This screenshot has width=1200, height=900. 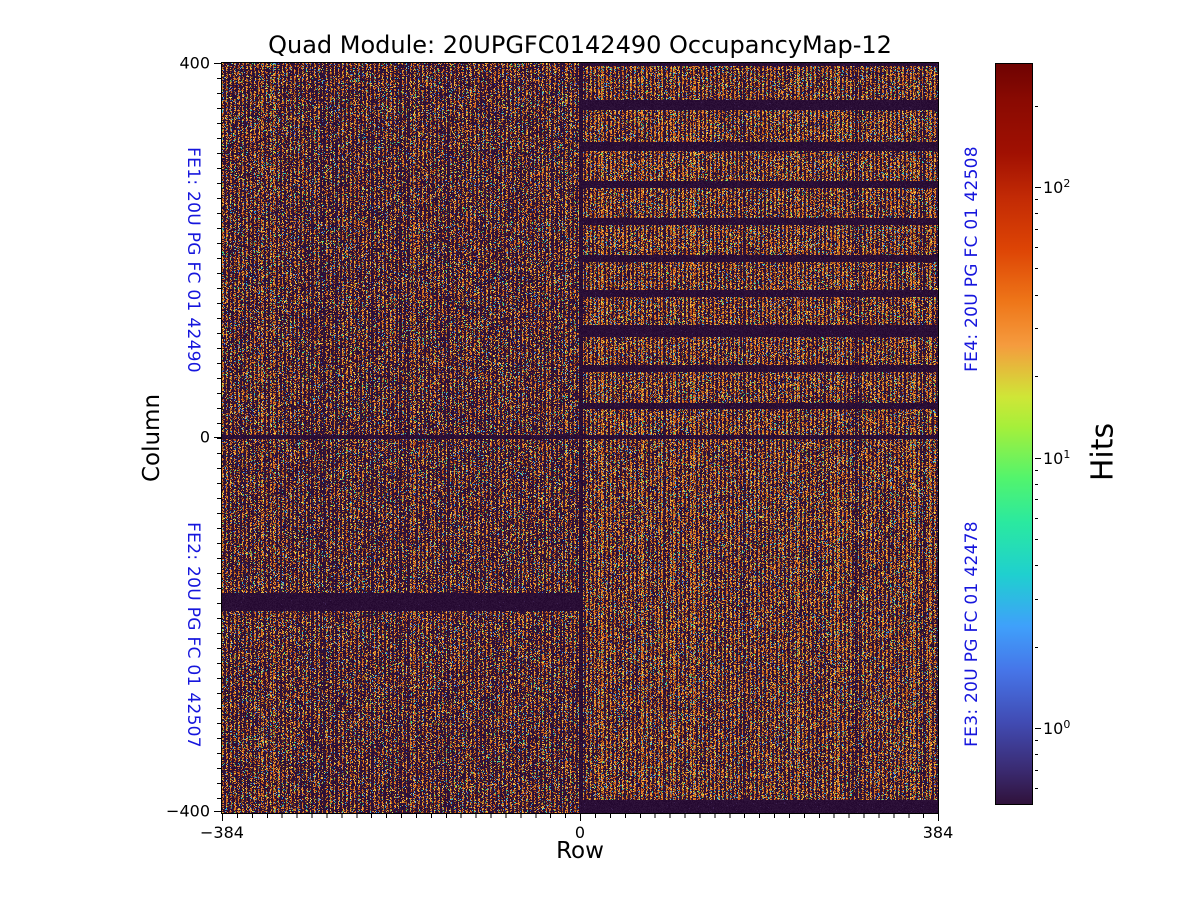 I want to click on x-tick-label-2: 384, so click(x=938, y=832).